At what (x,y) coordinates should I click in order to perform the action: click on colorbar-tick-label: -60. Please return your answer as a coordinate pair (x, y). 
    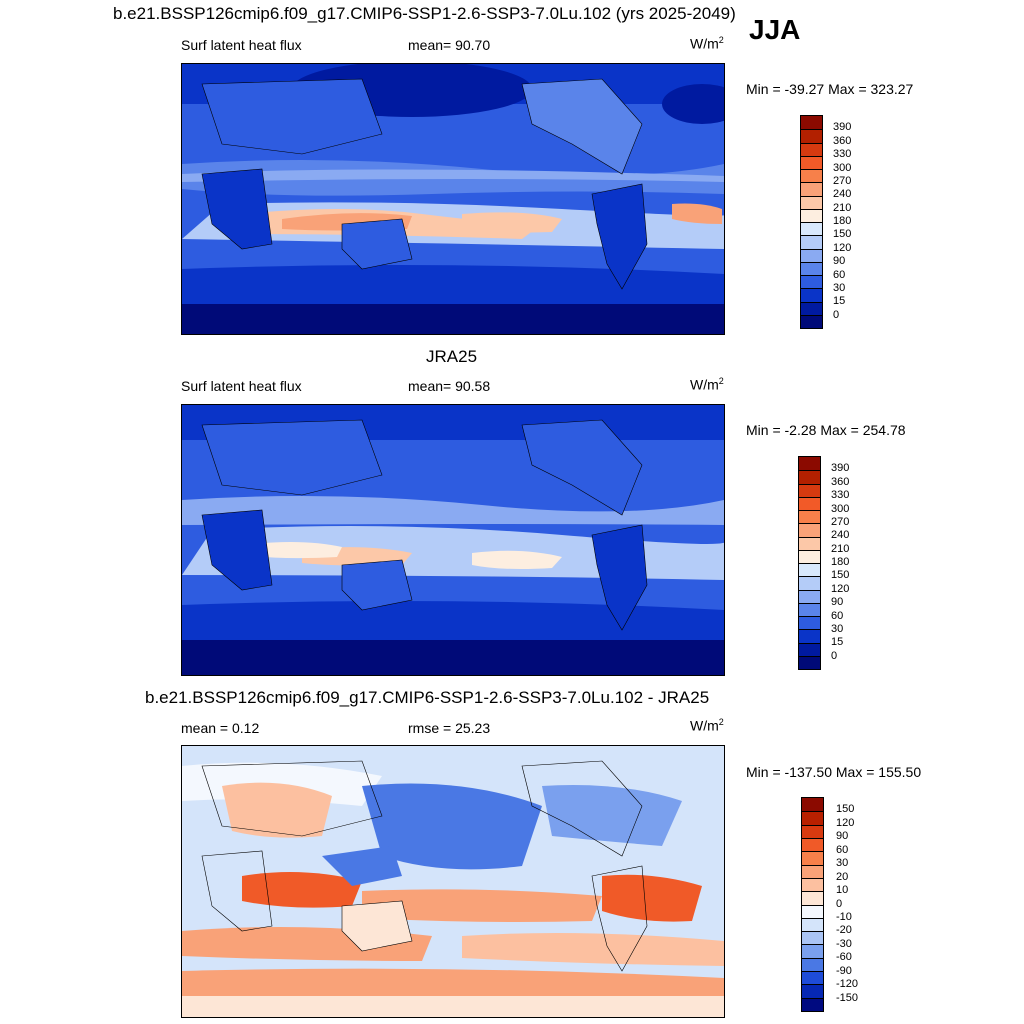
    Looking at the image, I should click on (844, 957).